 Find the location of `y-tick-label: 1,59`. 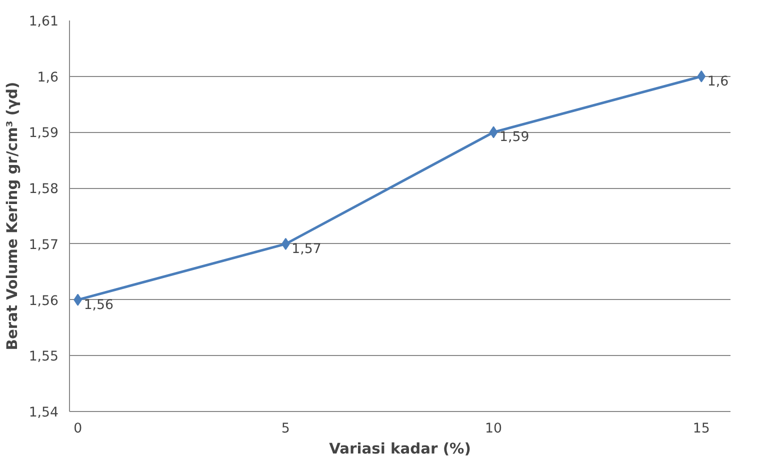

y-tick-label: 1,59 is located at coordinates (43, 134).